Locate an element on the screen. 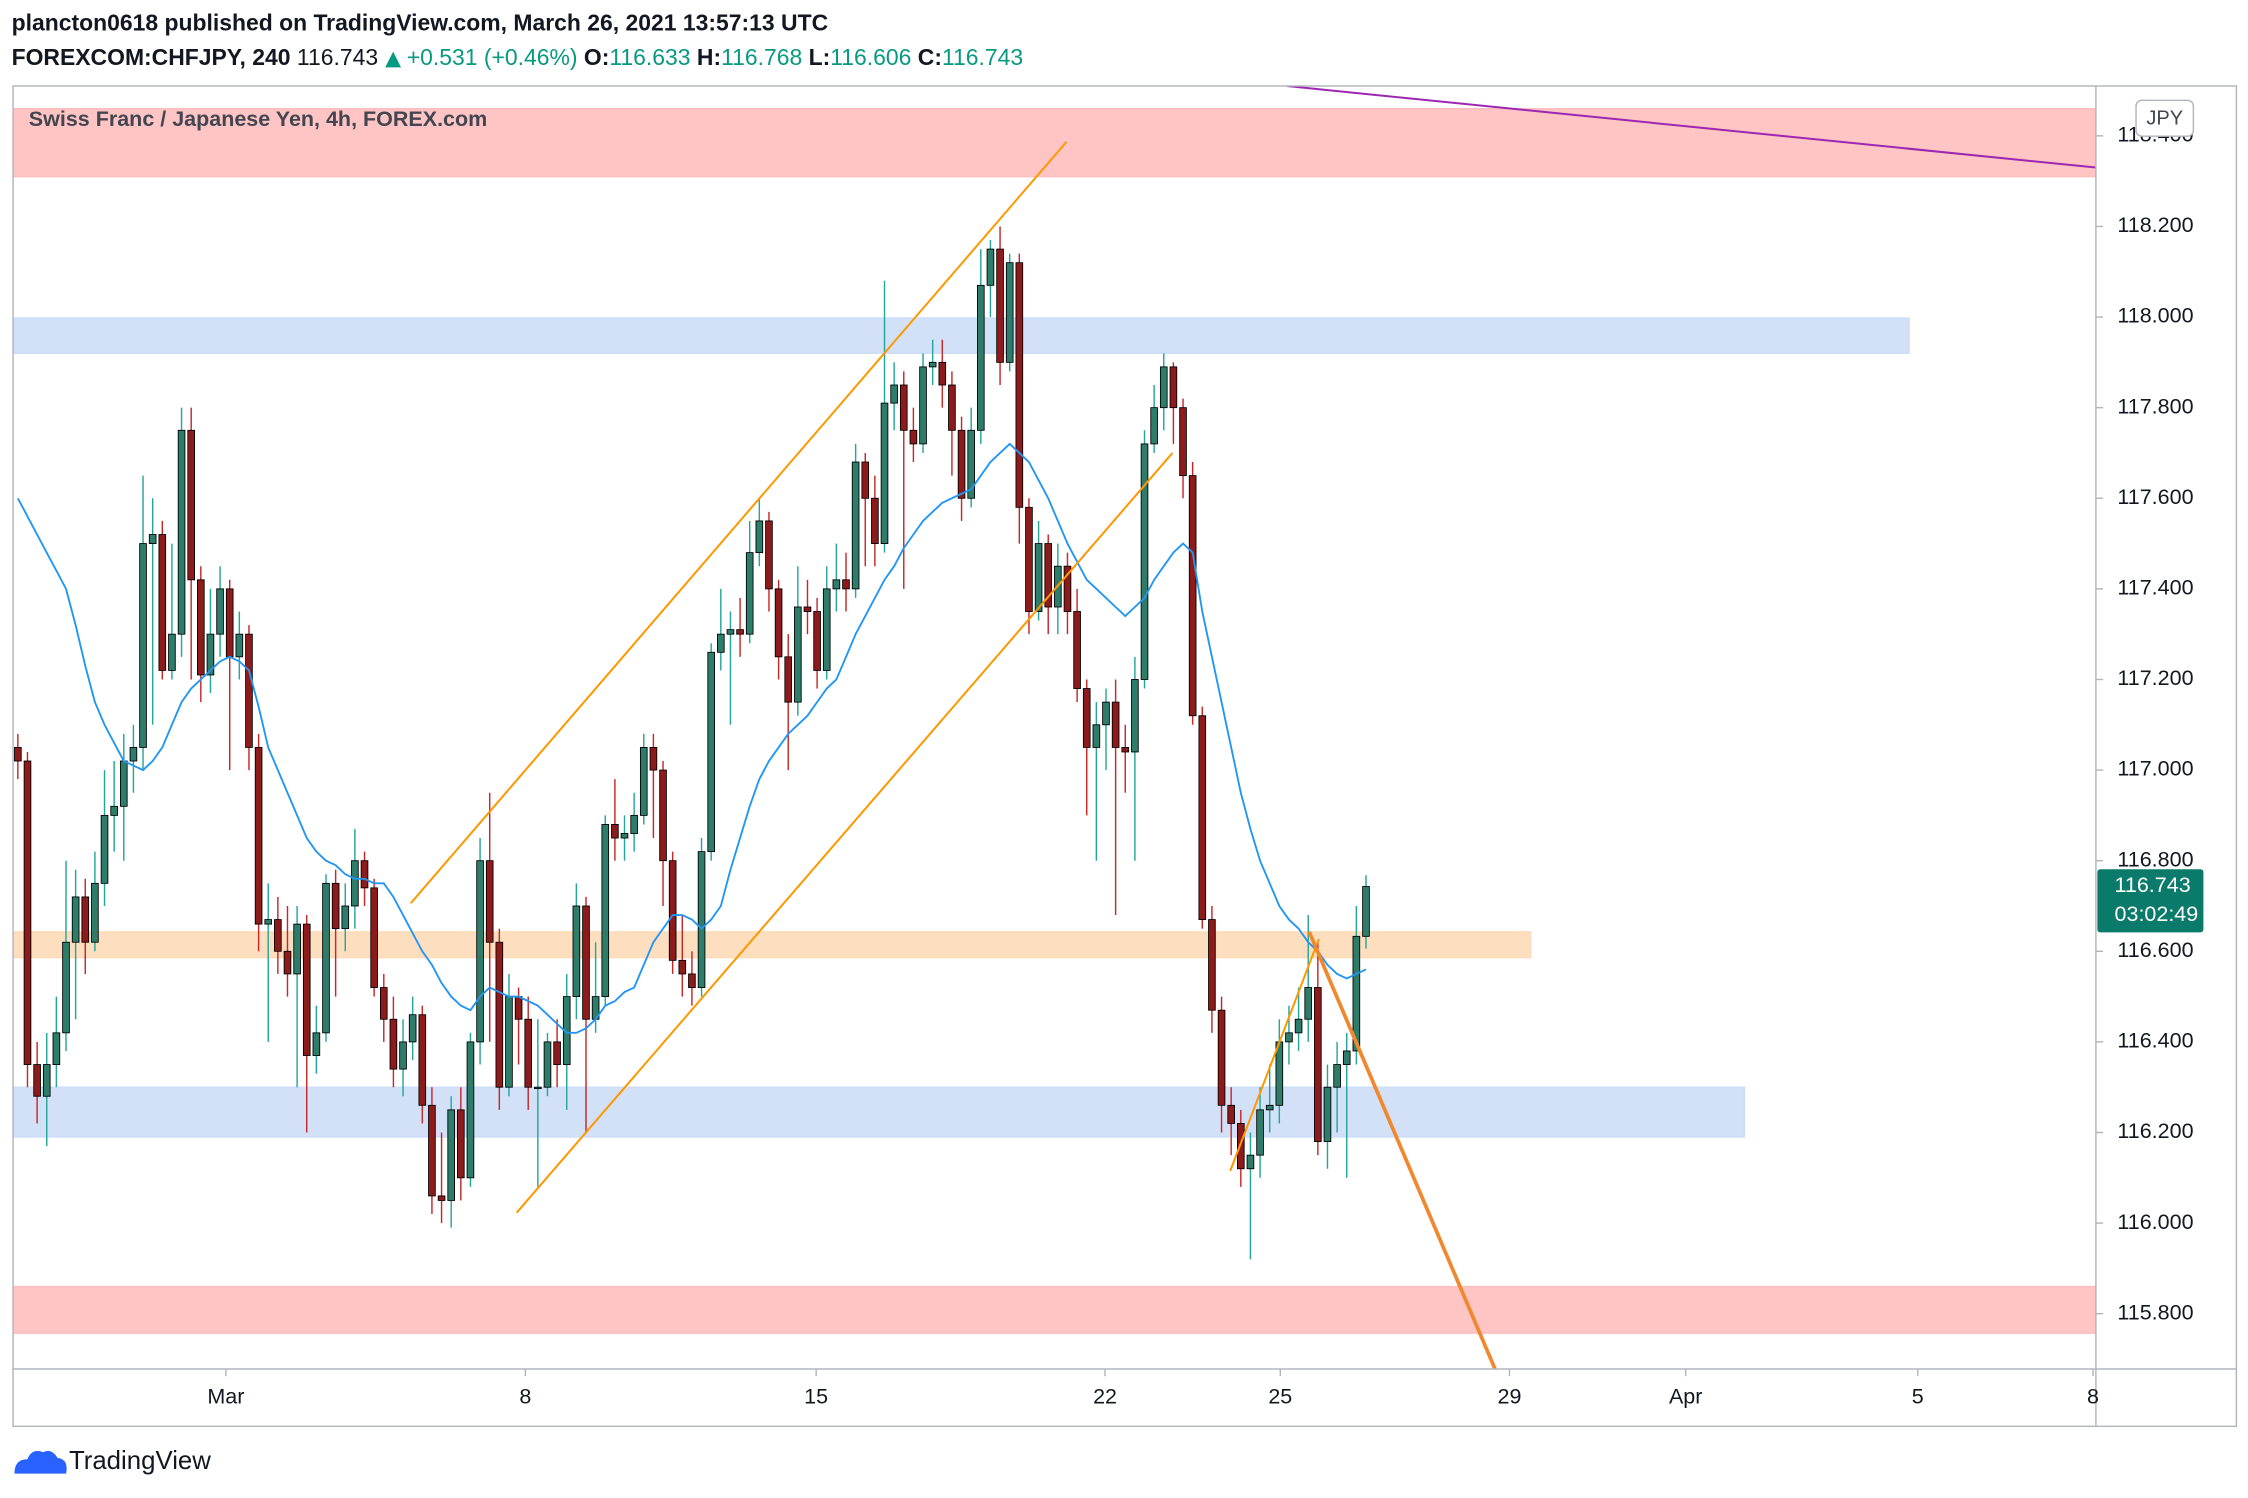  x-tick-label: 15 is located at coordinates (816, 1396).